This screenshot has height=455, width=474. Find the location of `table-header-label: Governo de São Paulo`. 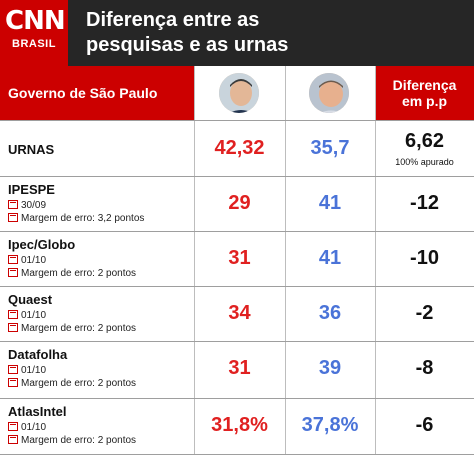

table-header-label: Governo de São Paulo is located at coordinates (83, 93).